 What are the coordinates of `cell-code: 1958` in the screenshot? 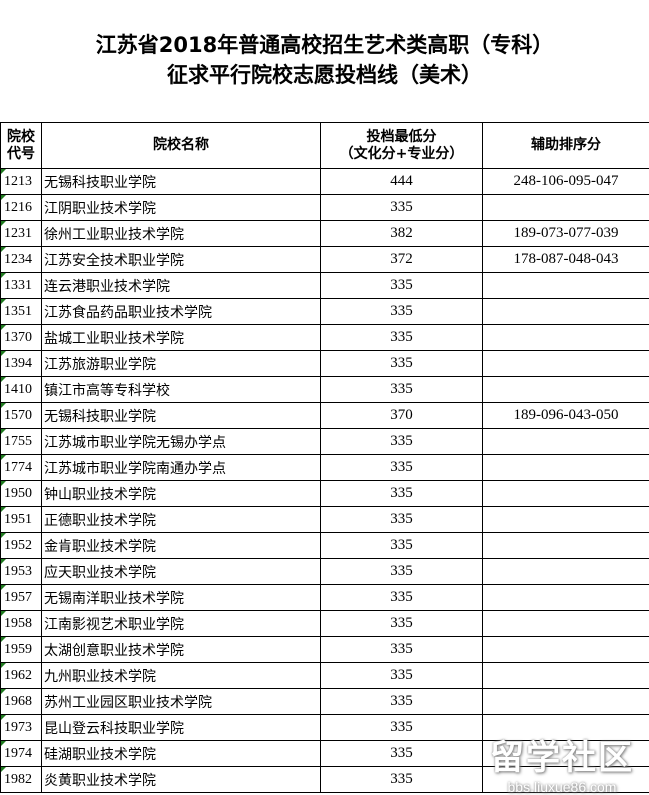 It's located at (21, 624).